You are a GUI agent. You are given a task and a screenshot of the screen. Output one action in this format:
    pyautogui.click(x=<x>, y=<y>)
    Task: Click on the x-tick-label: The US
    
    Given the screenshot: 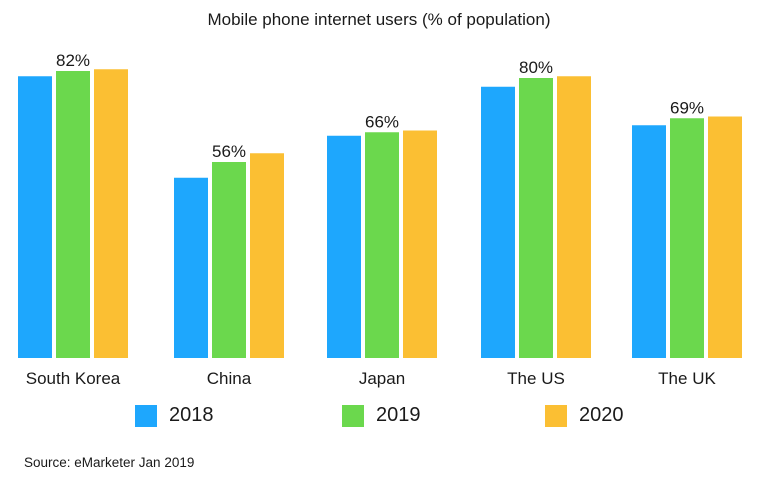 What is the action you would take?
    pyautogui.click(x=536, y=378)
    